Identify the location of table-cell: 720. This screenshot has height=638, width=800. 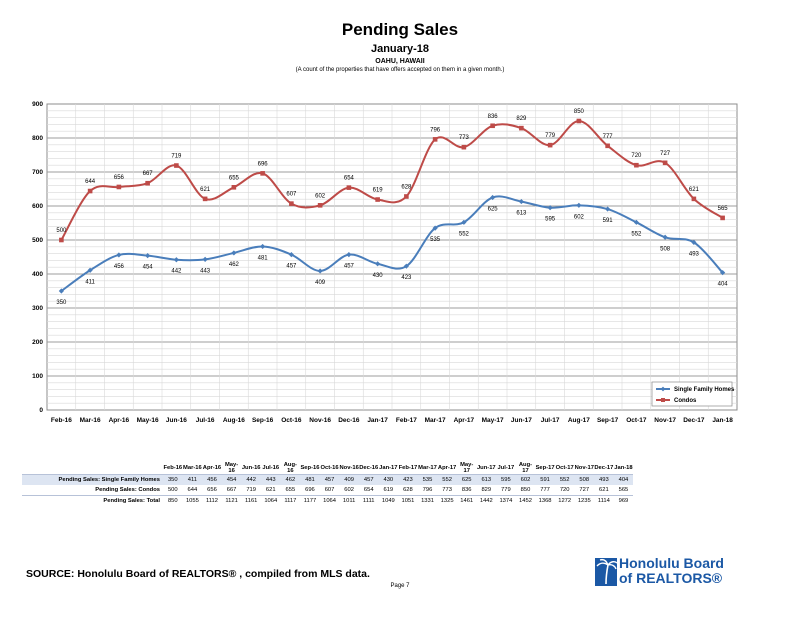
(564, 490).